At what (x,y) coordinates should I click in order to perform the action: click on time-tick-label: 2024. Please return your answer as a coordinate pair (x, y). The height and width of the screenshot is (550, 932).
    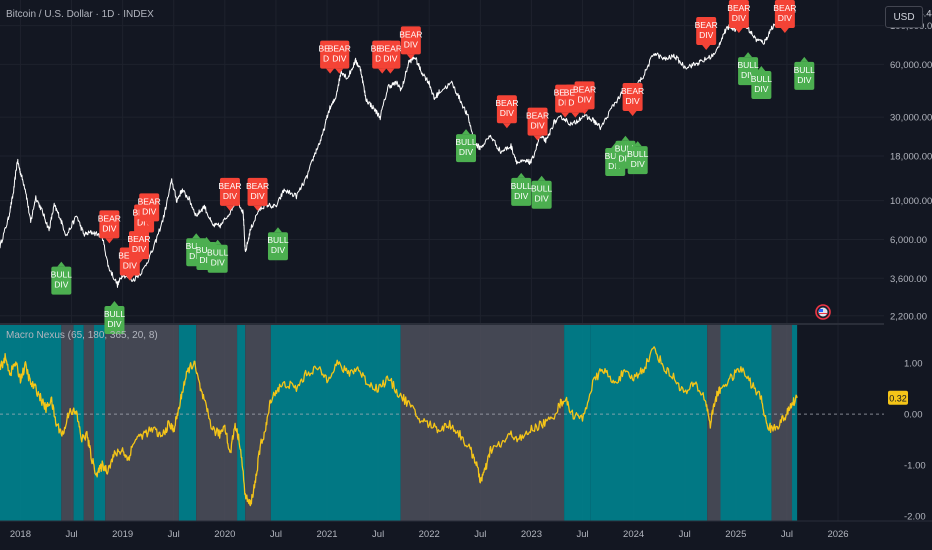
    Looking at the image, I should click on (633, 534).